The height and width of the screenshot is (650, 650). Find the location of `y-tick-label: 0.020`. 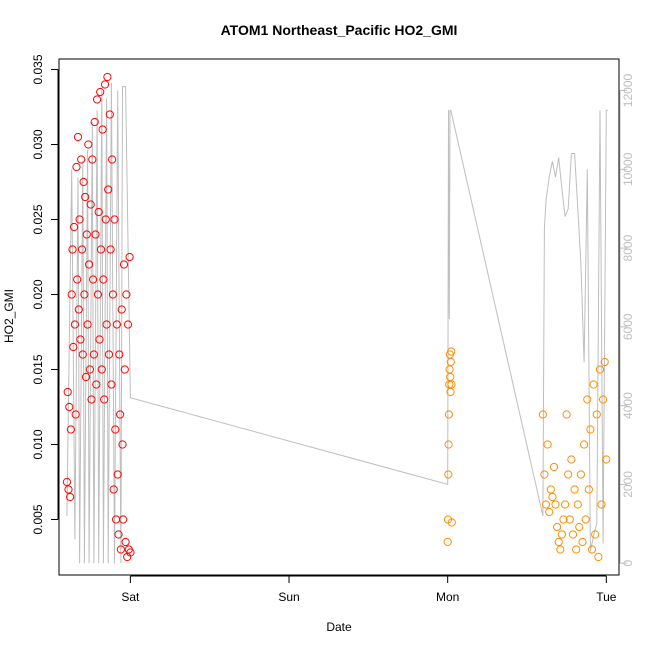

y-tick-label: 0.020 is located at coordinates (38, 294).